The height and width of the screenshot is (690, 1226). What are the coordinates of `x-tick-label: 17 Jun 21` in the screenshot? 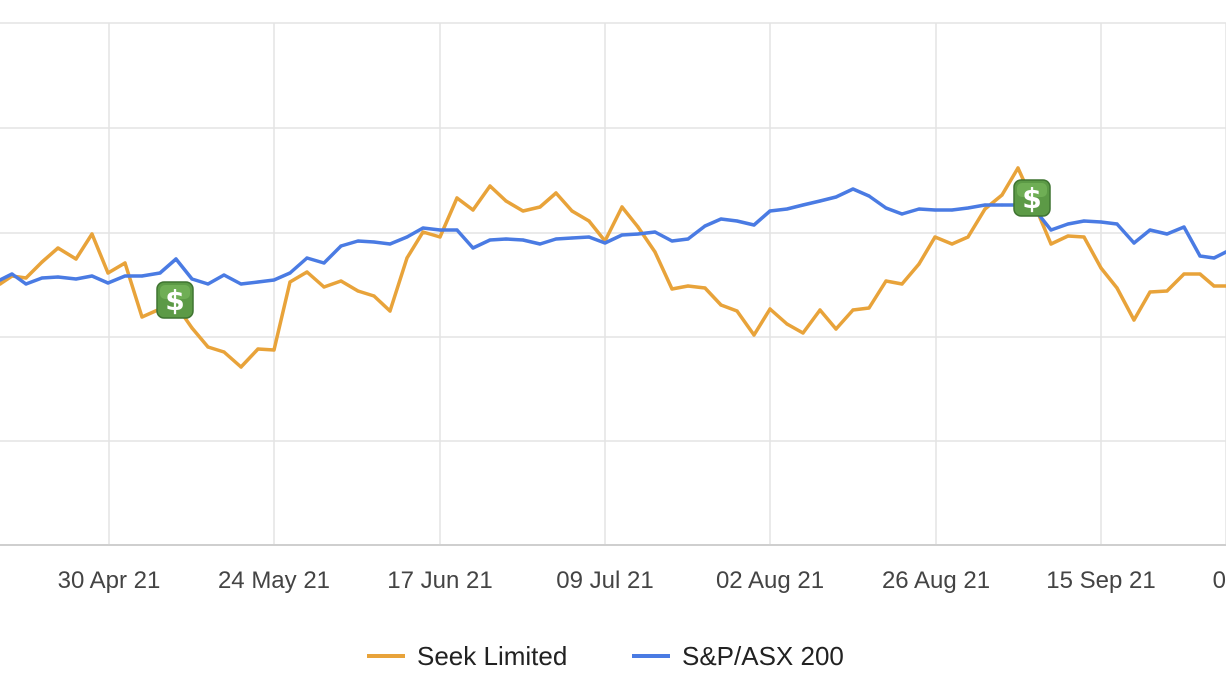 It's located at (439, 580).